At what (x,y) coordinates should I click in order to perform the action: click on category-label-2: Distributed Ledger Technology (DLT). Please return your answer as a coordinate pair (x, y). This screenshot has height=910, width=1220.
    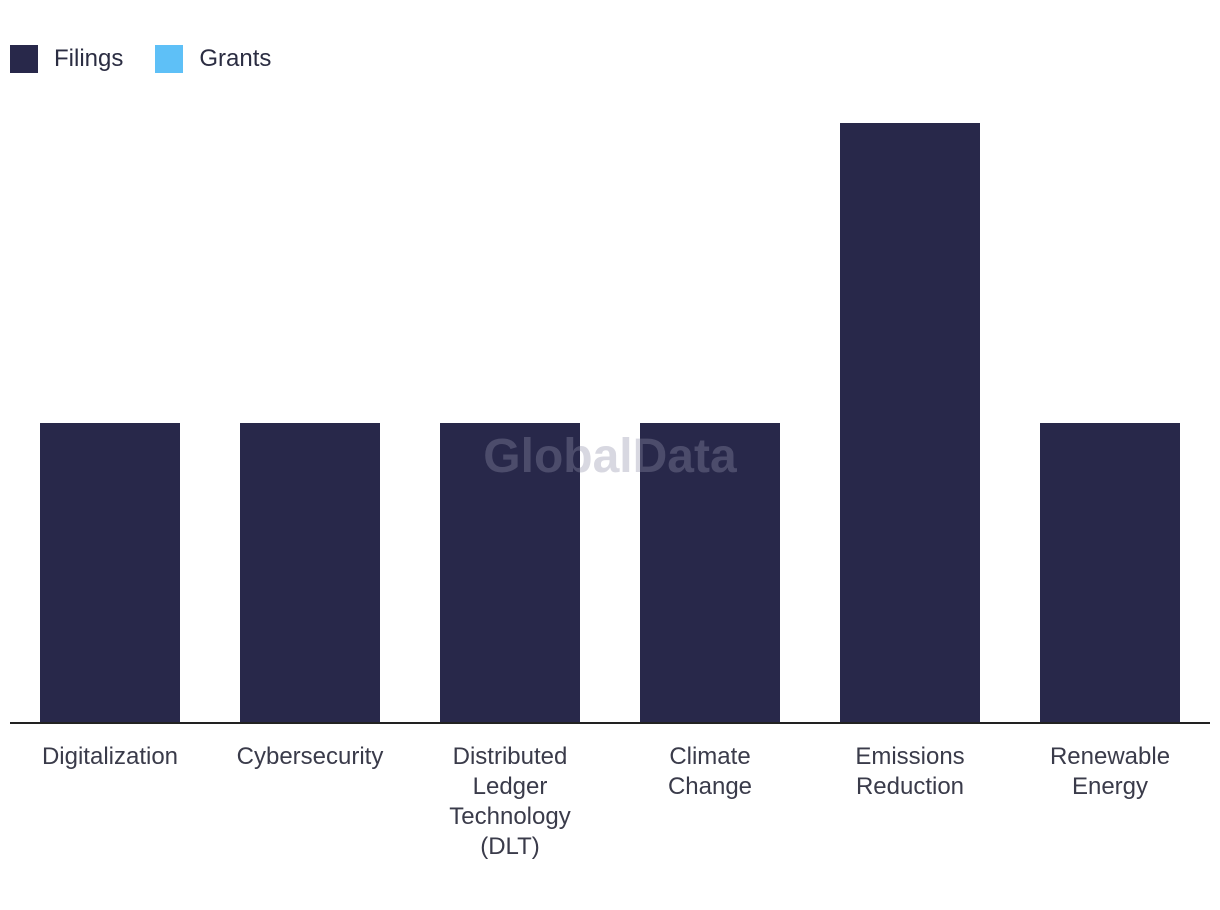
    Looking at the image, I should click on (509, 801).